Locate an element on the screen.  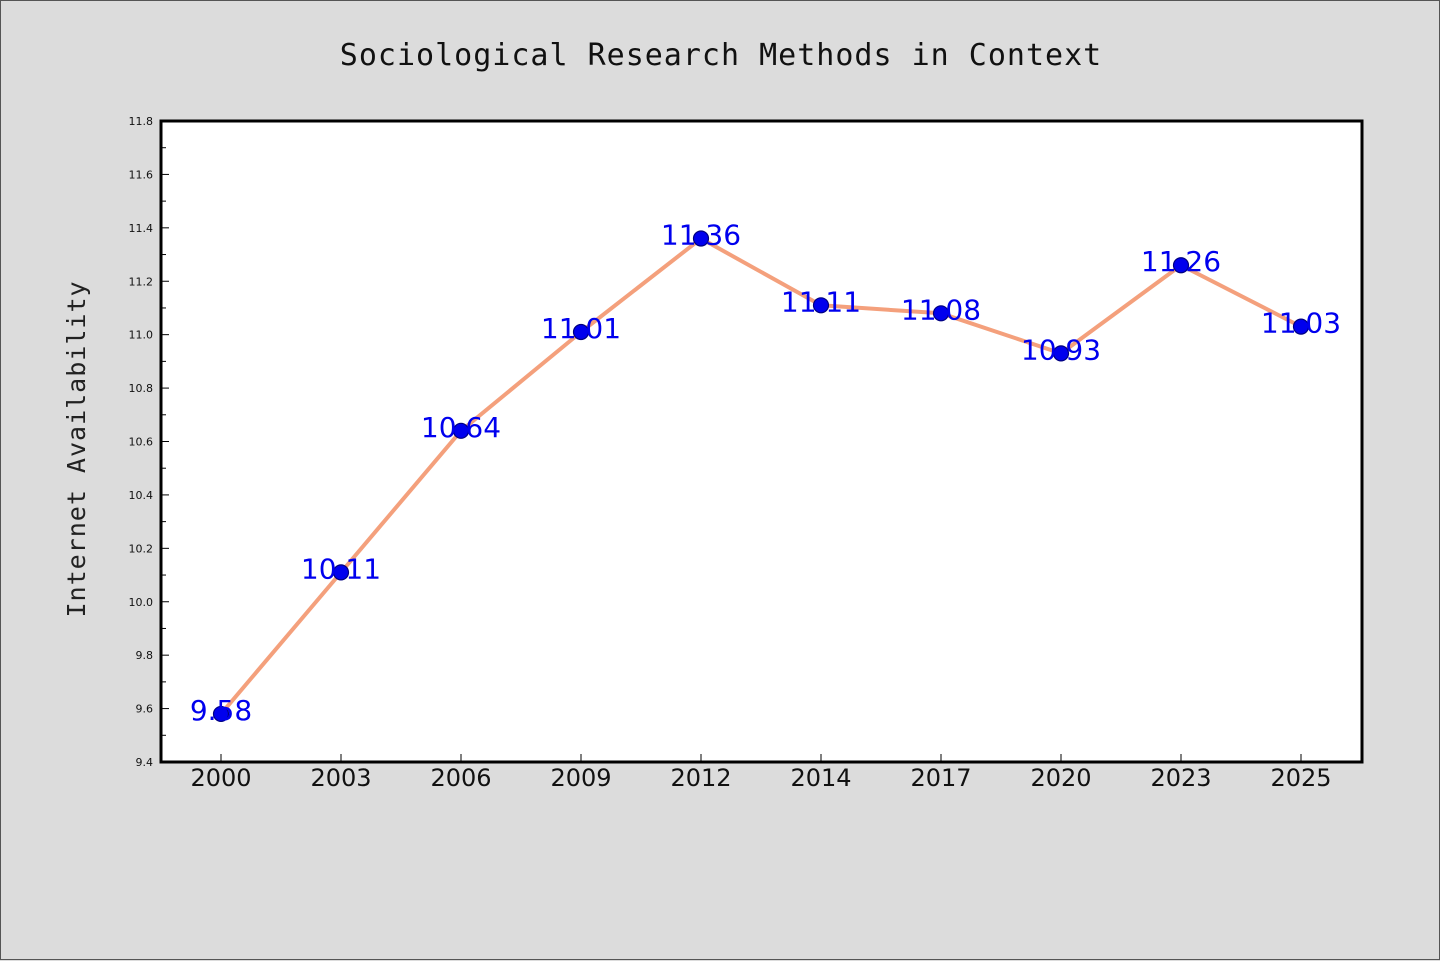
x-tick-label: 2023 is located at coordinates (1180, 778).